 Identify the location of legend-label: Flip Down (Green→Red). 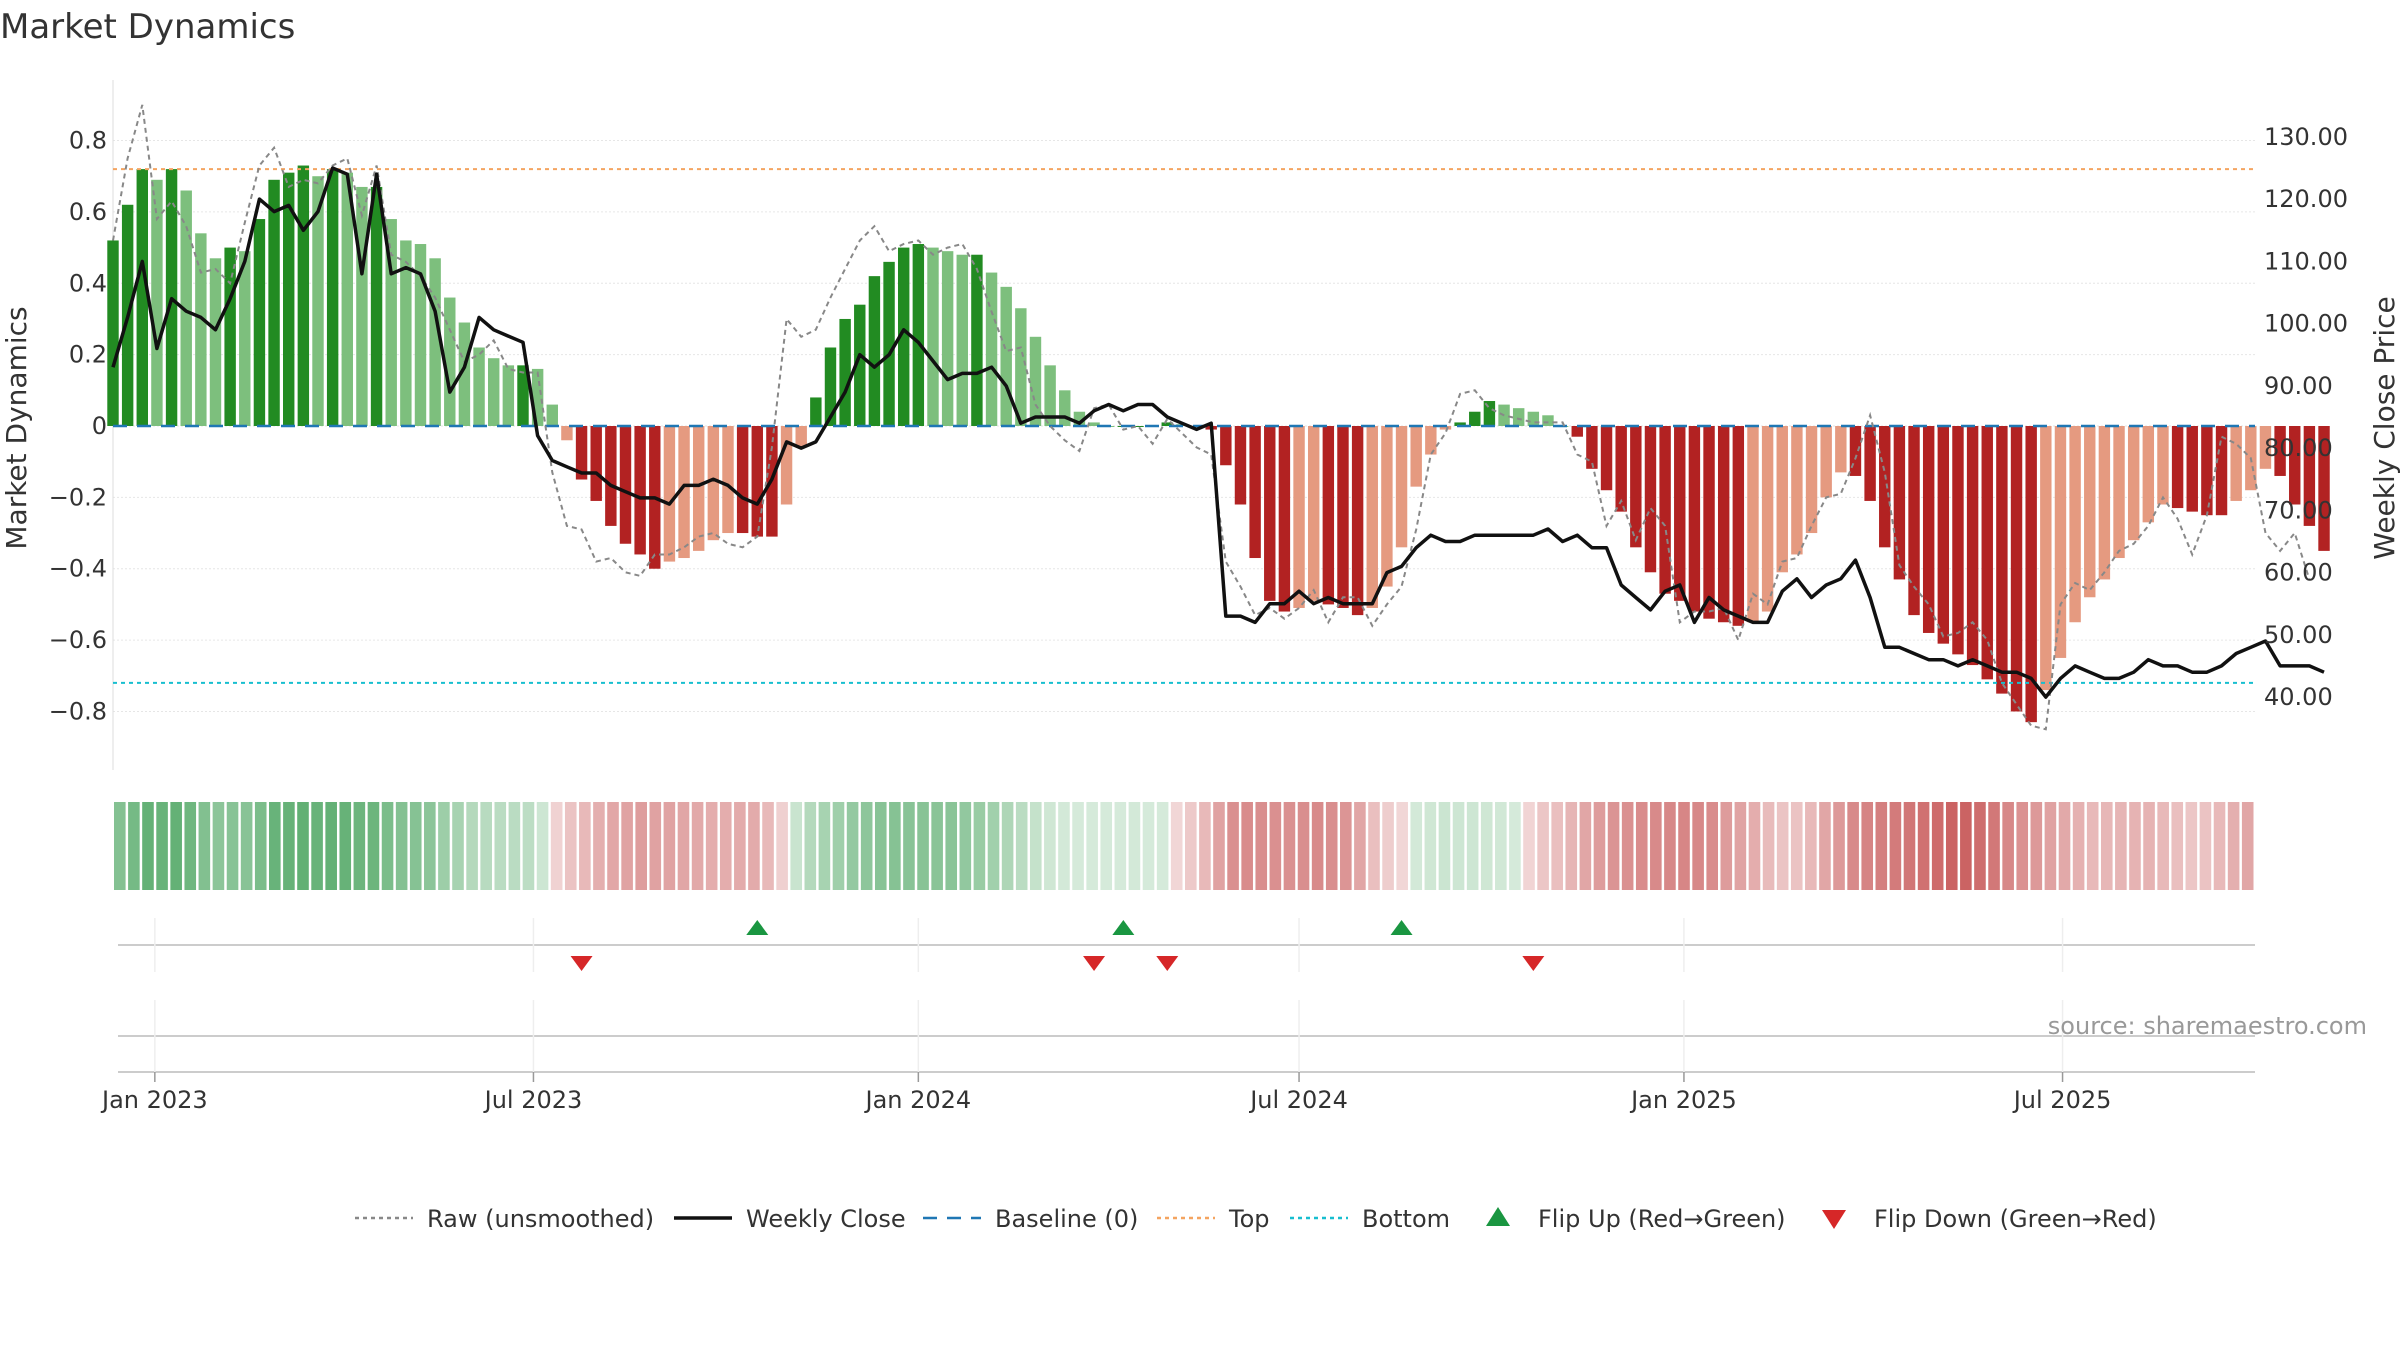
(2015, 1219).